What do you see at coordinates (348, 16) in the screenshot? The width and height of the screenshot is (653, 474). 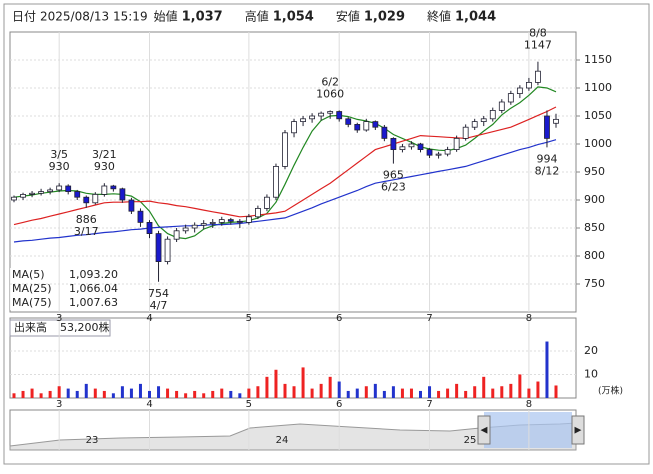 I see `header-label: 安値` at bounding box center [348, 16].